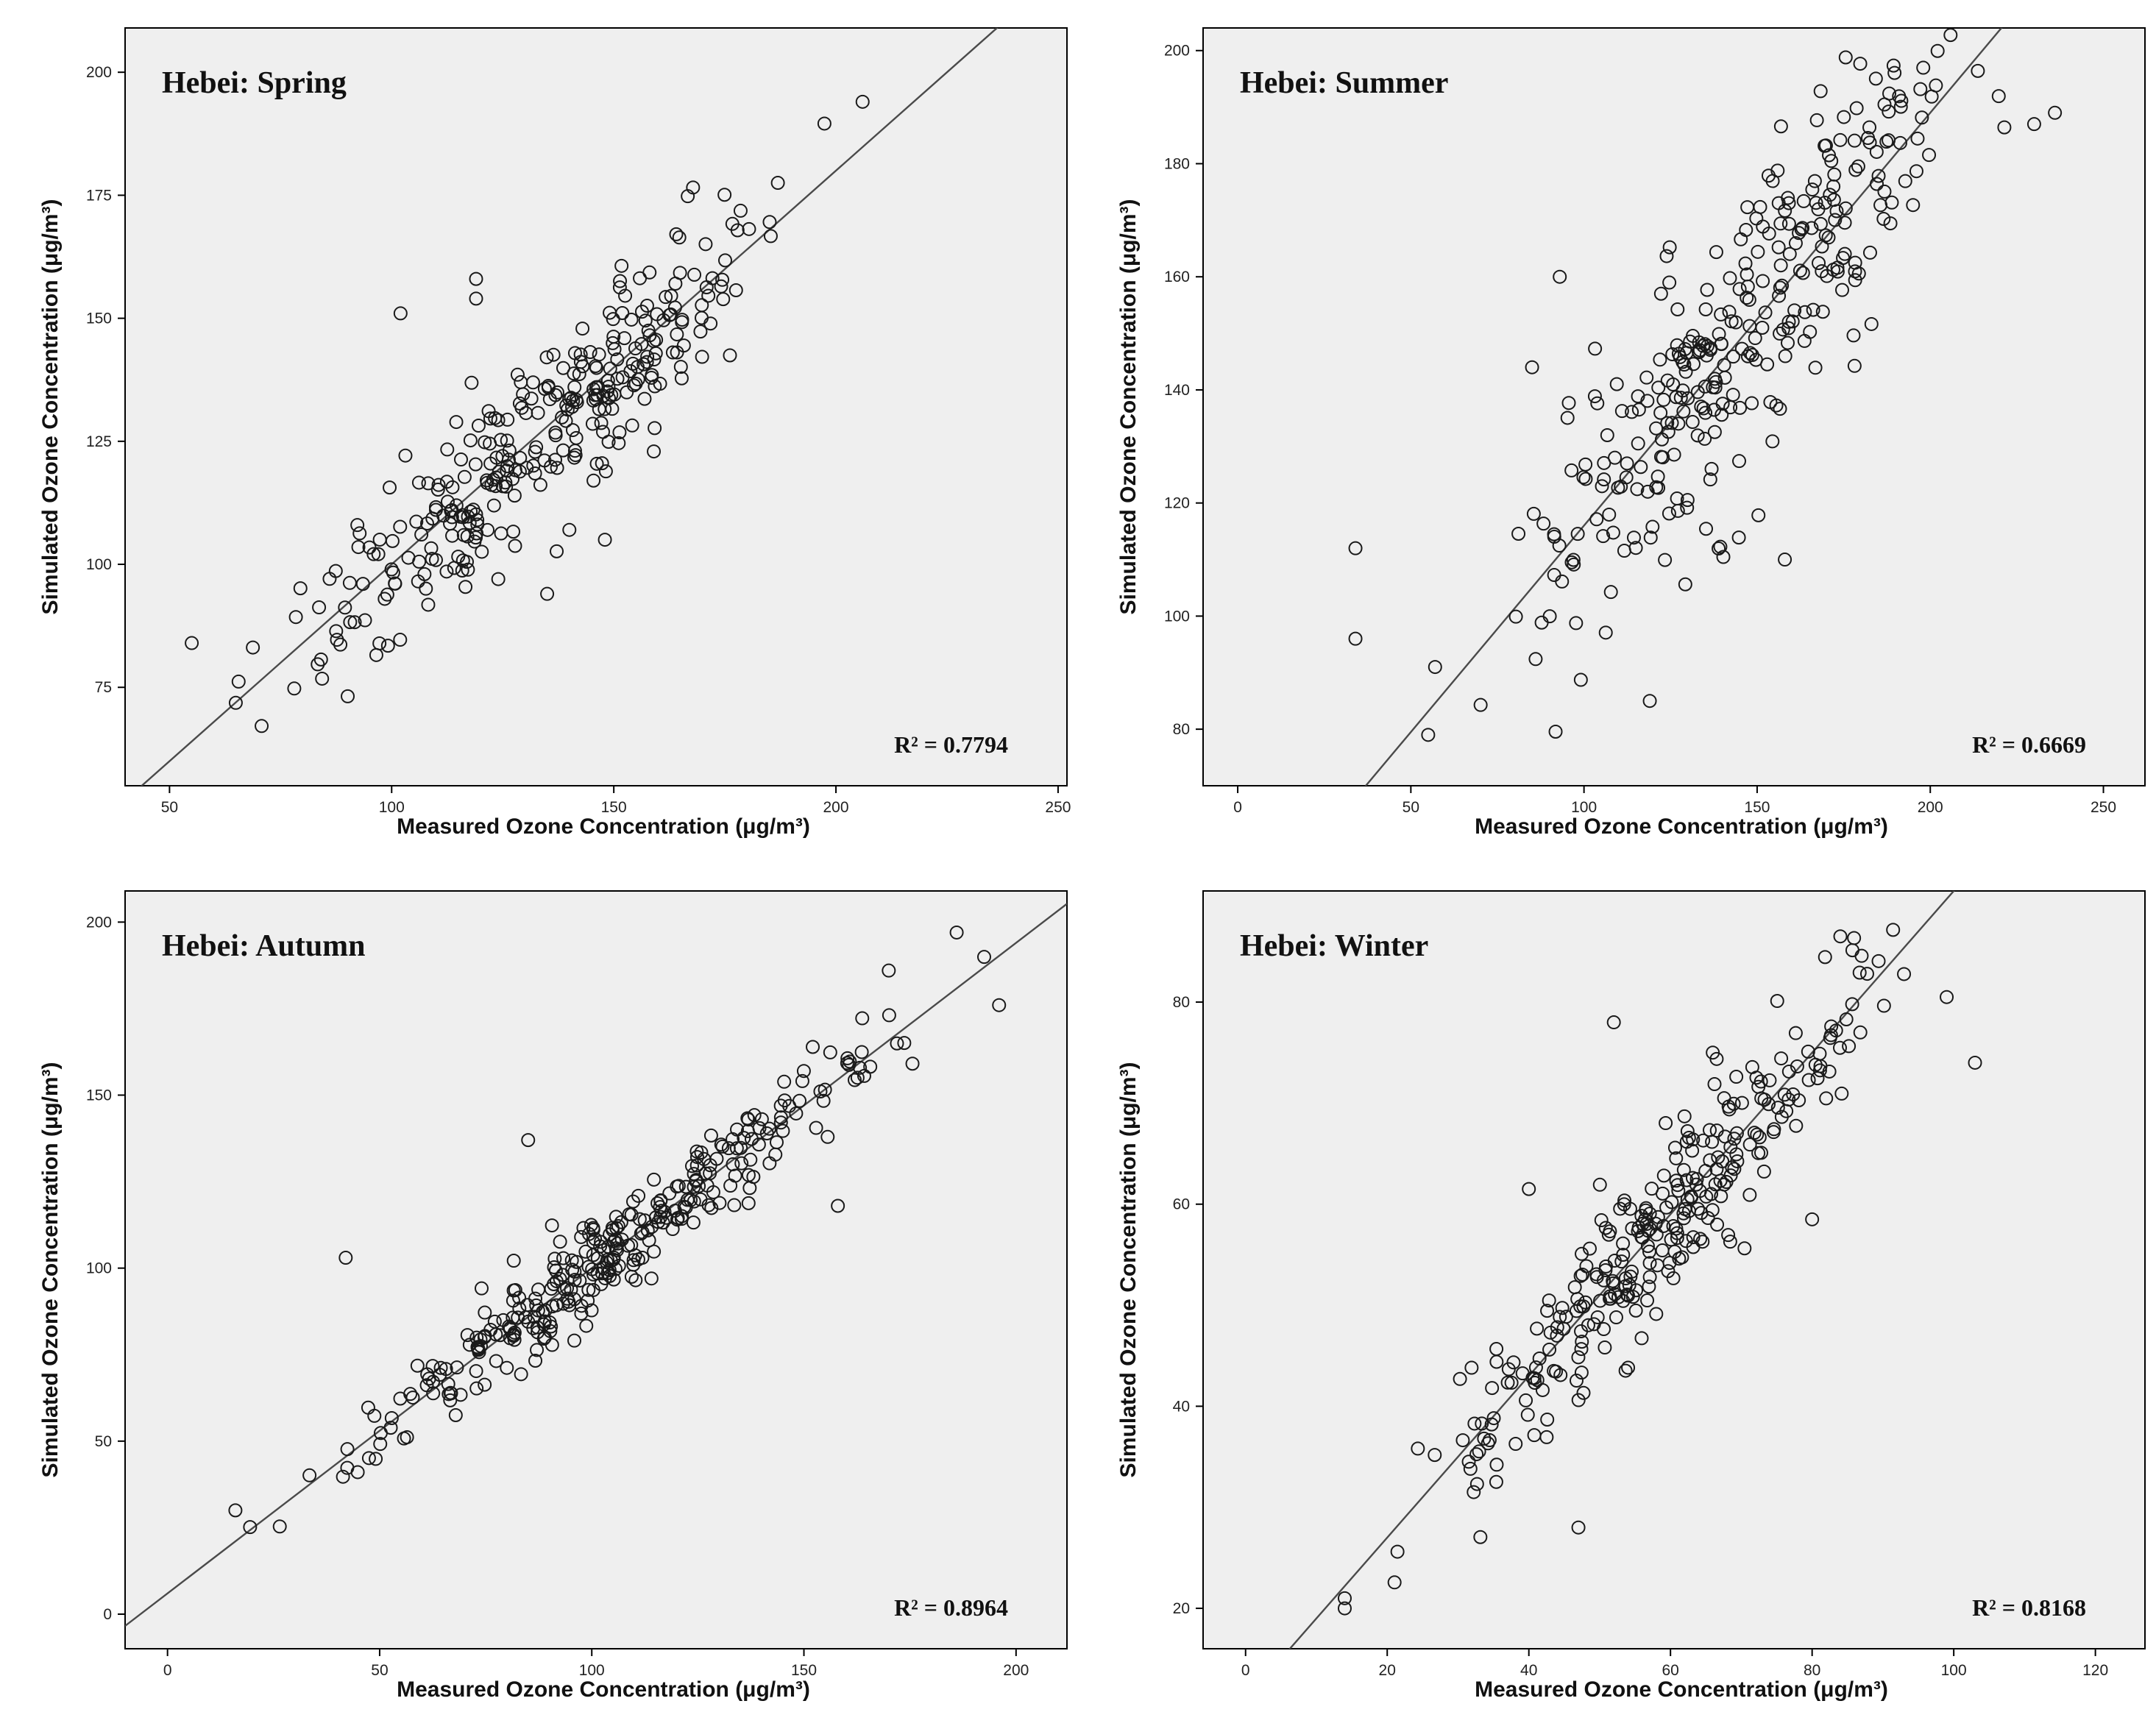 Image resolution: width=2156 pixels, height=1726 pixels. What do you see at coordinates (603, 827) in the screenshot?
I see `x-axis-title: Measured Ozone Concentration (μg/m³)` at bounding box center [603, 827].